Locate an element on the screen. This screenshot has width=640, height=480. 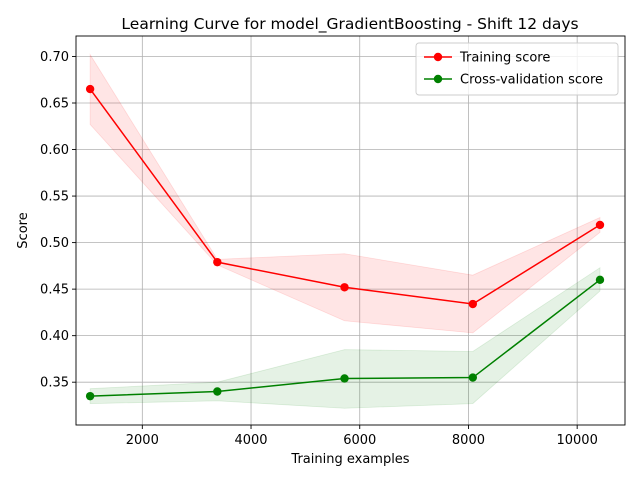
y-tick-label: 0.70 is located at coordinates (54, 57).